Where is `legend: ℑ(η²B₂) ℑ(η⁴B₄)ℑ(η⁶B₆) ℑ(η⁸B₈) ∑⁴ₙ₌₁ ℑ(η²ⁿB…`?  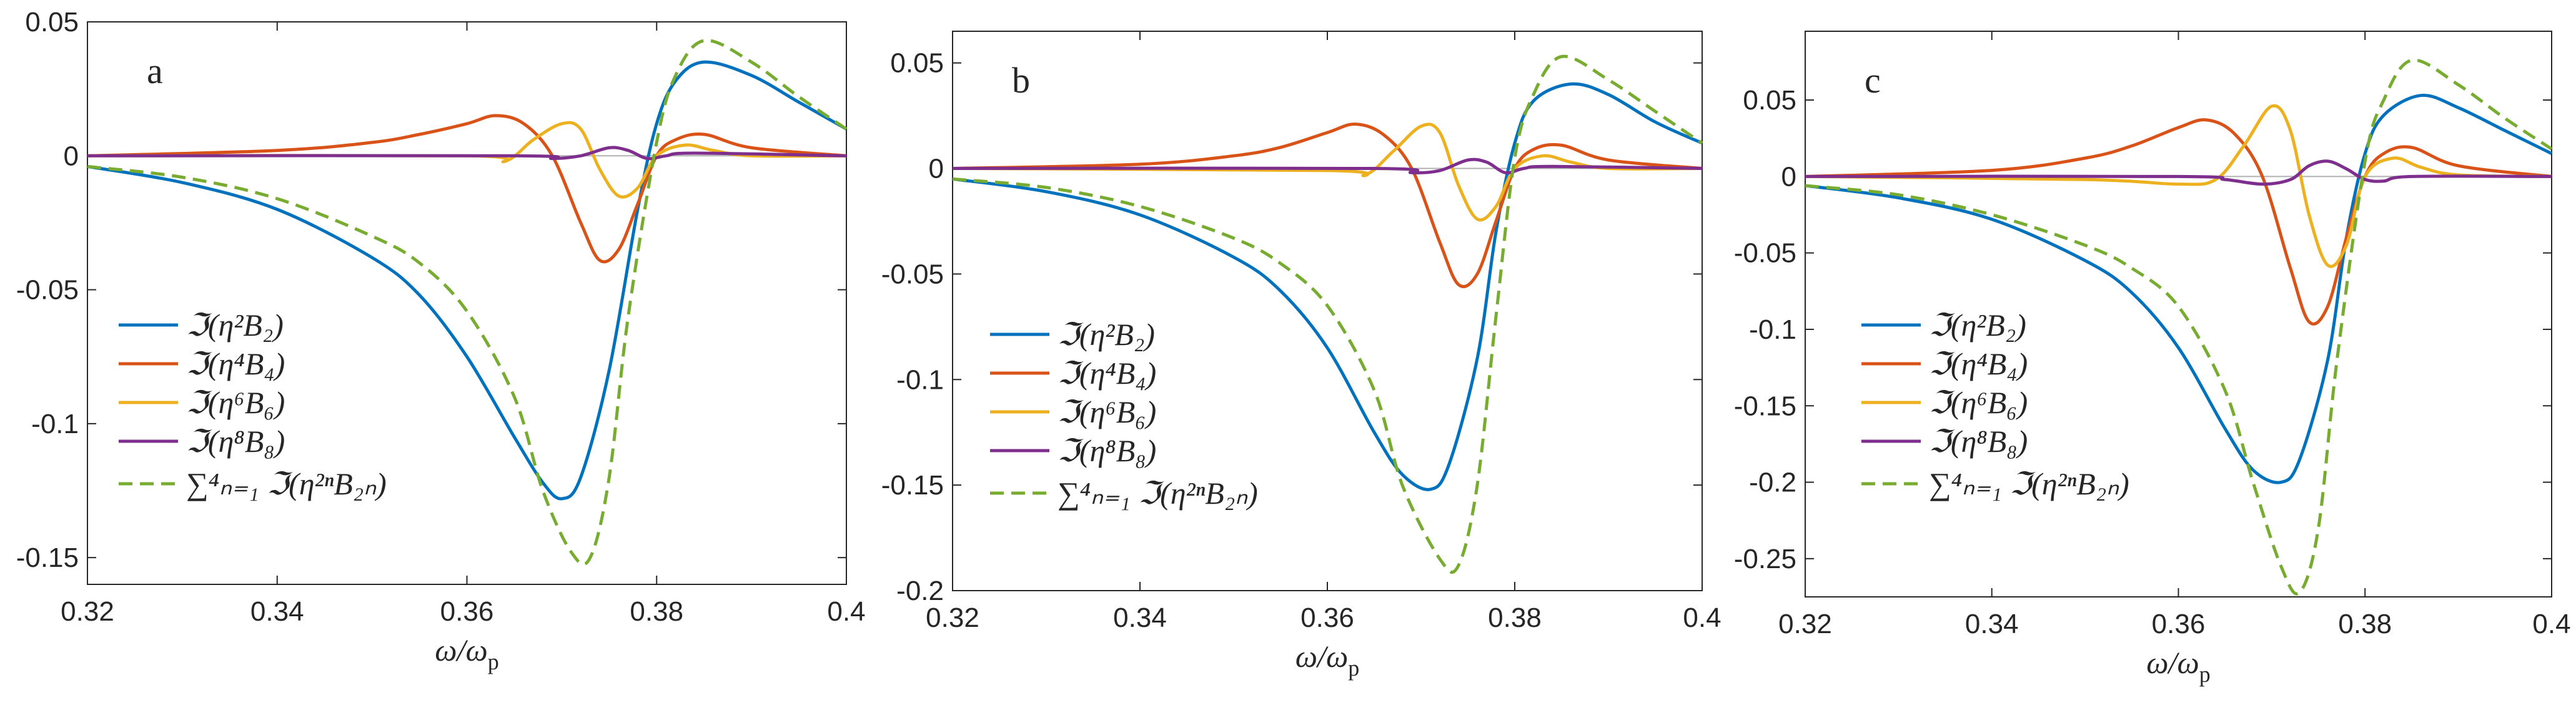
legend: ℑ(η²B₂) ℑ(η⁴B₄)ℑ(η⁶B₆) ℑ(η⁸B₈) ∑⁴ₙ₌₁ ℑ(η²ⁿB… is located at coordinates (1124, 414).